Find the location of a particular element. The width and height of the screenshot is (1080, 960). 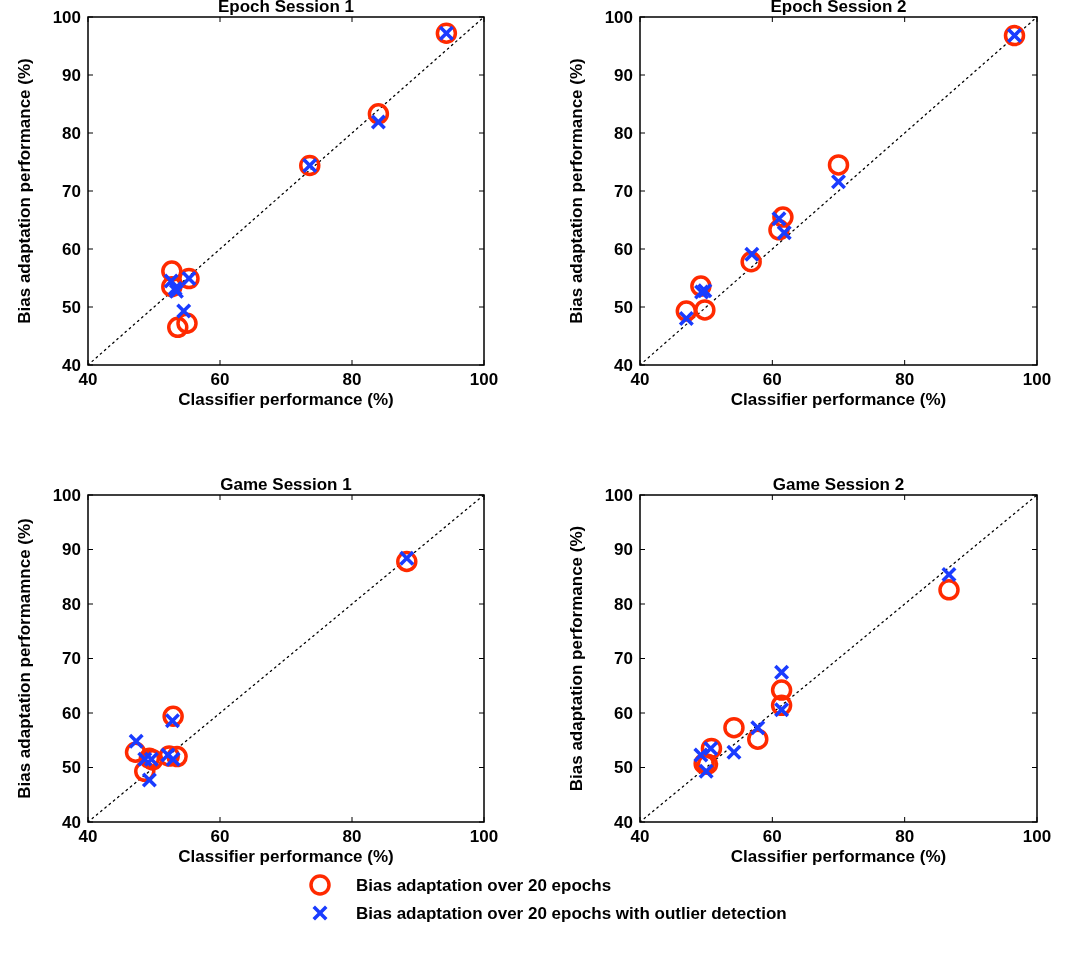

chart-title: Epoch Session 1 is located at coordinates (286, 8).